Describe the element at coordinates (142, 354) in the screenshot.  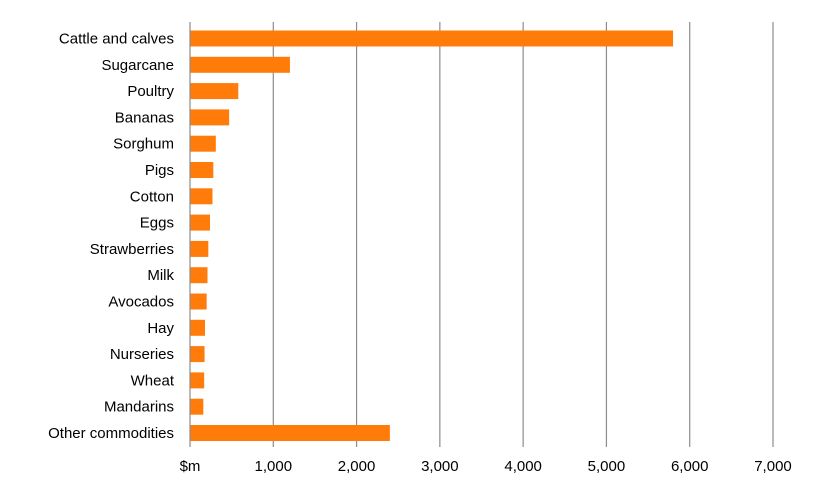
I see `category-label: Nurseries` at that location.